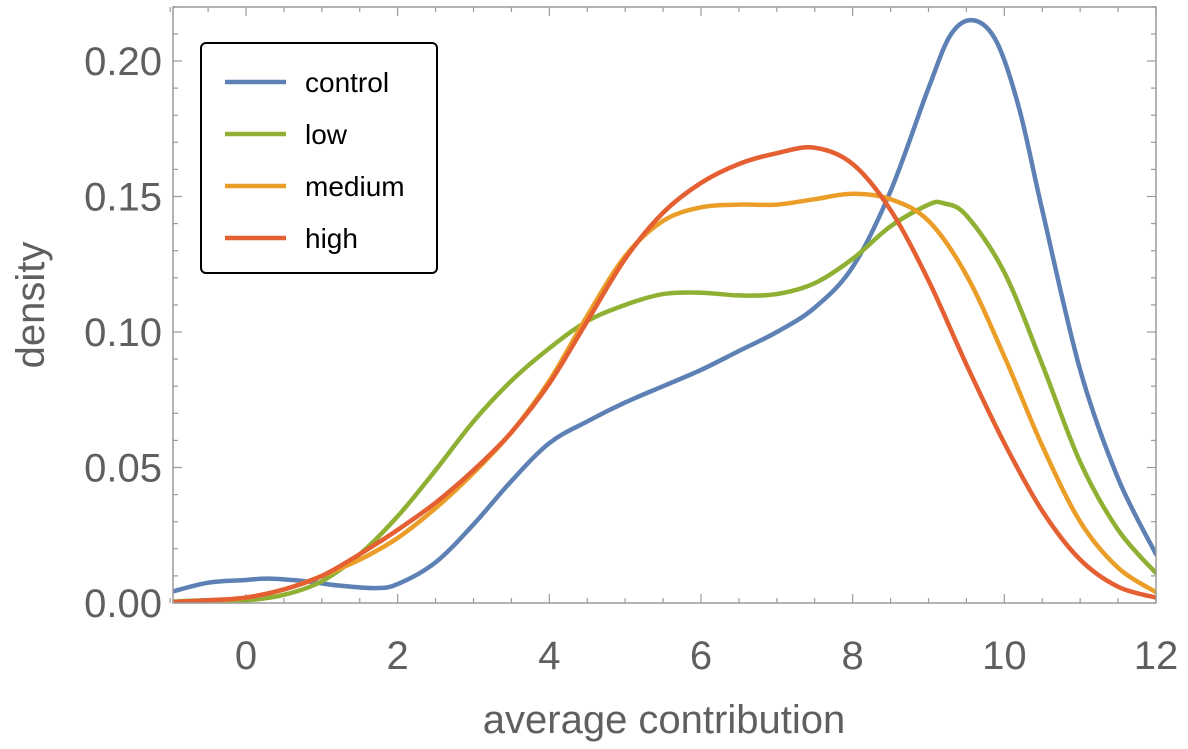 The height and width of the screenshot is (749, 1188). I want to click on x-tick-label: 2, so click(398, 656).